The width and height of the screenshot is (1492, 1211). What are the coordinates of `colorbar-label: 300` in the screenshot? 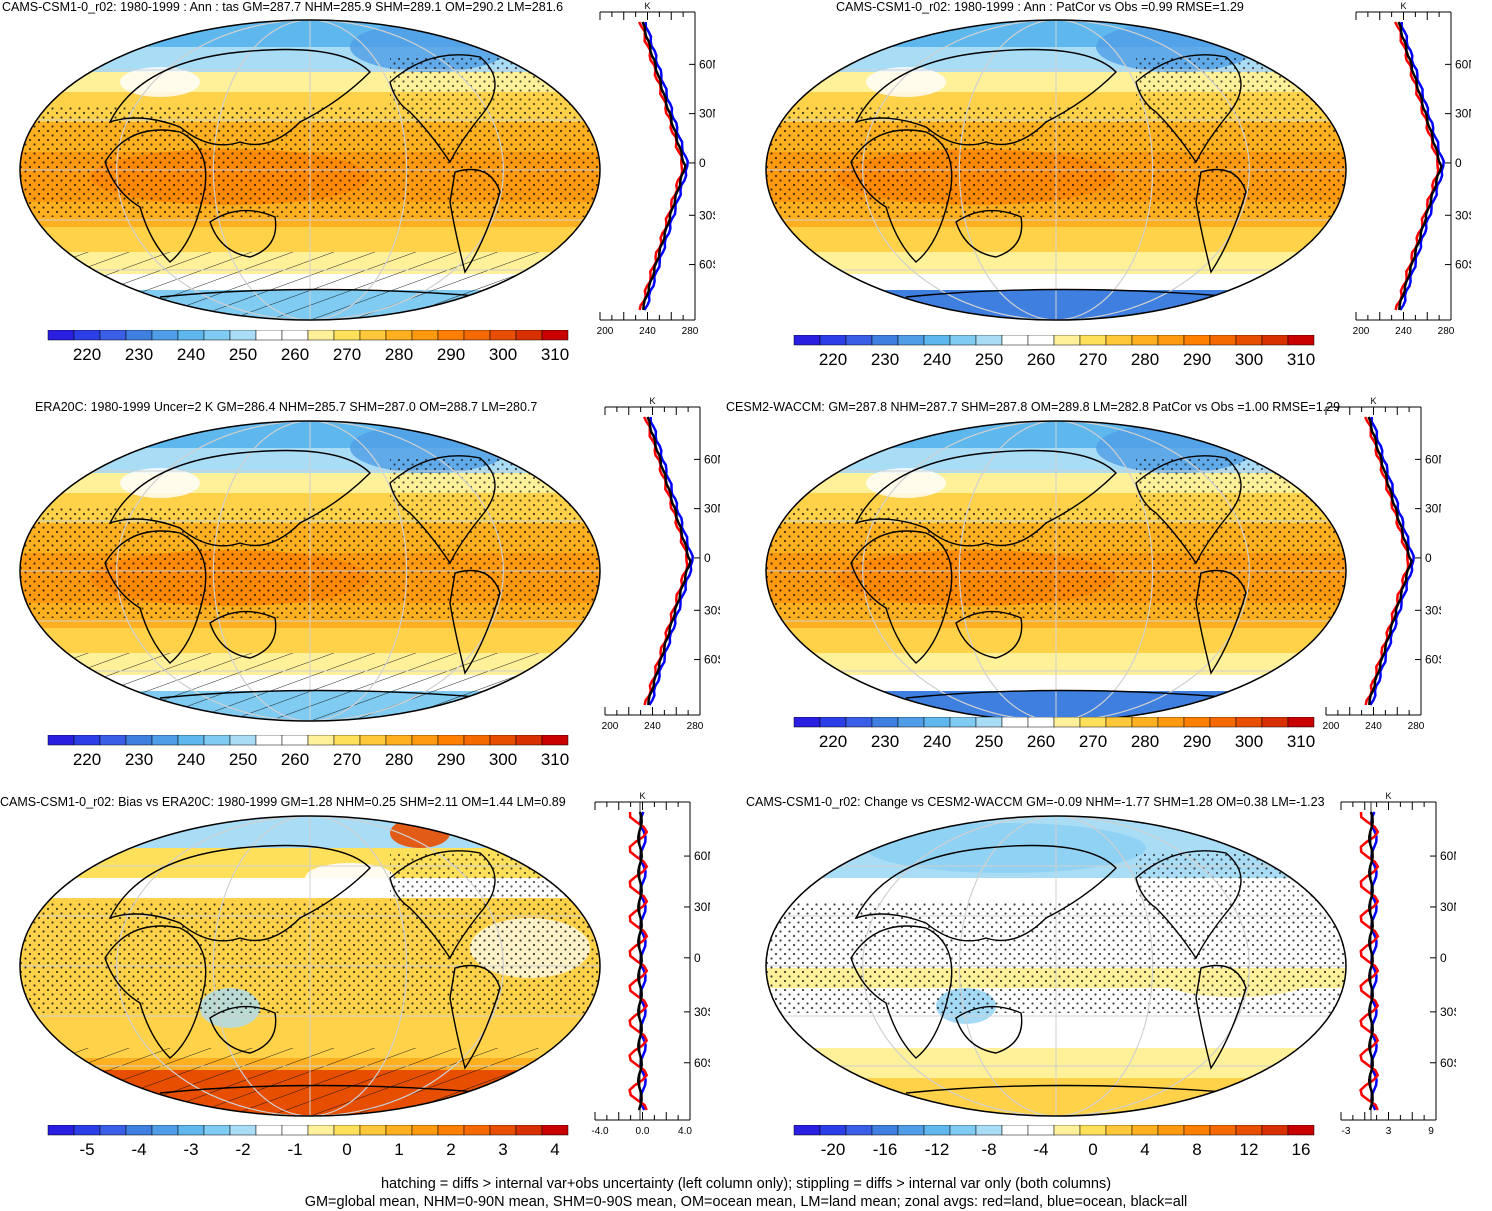 It's located at (1249, 359).